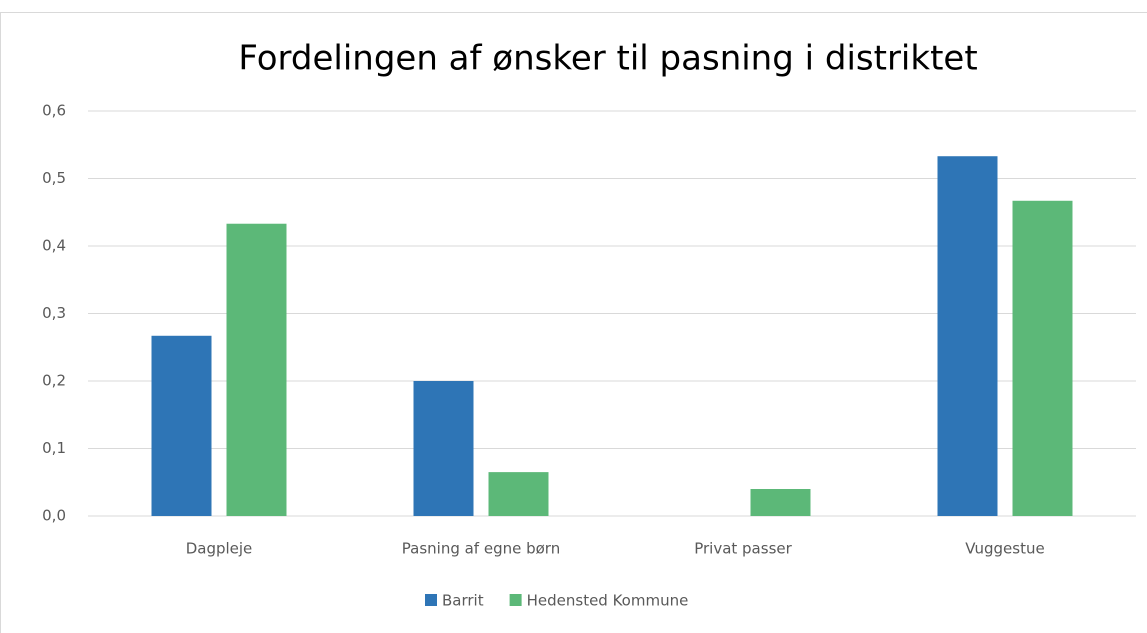 The height and width of the screenshot is (633, 1147). I want to click on legend-label: Hedensted Kommune, so click(608, 601).